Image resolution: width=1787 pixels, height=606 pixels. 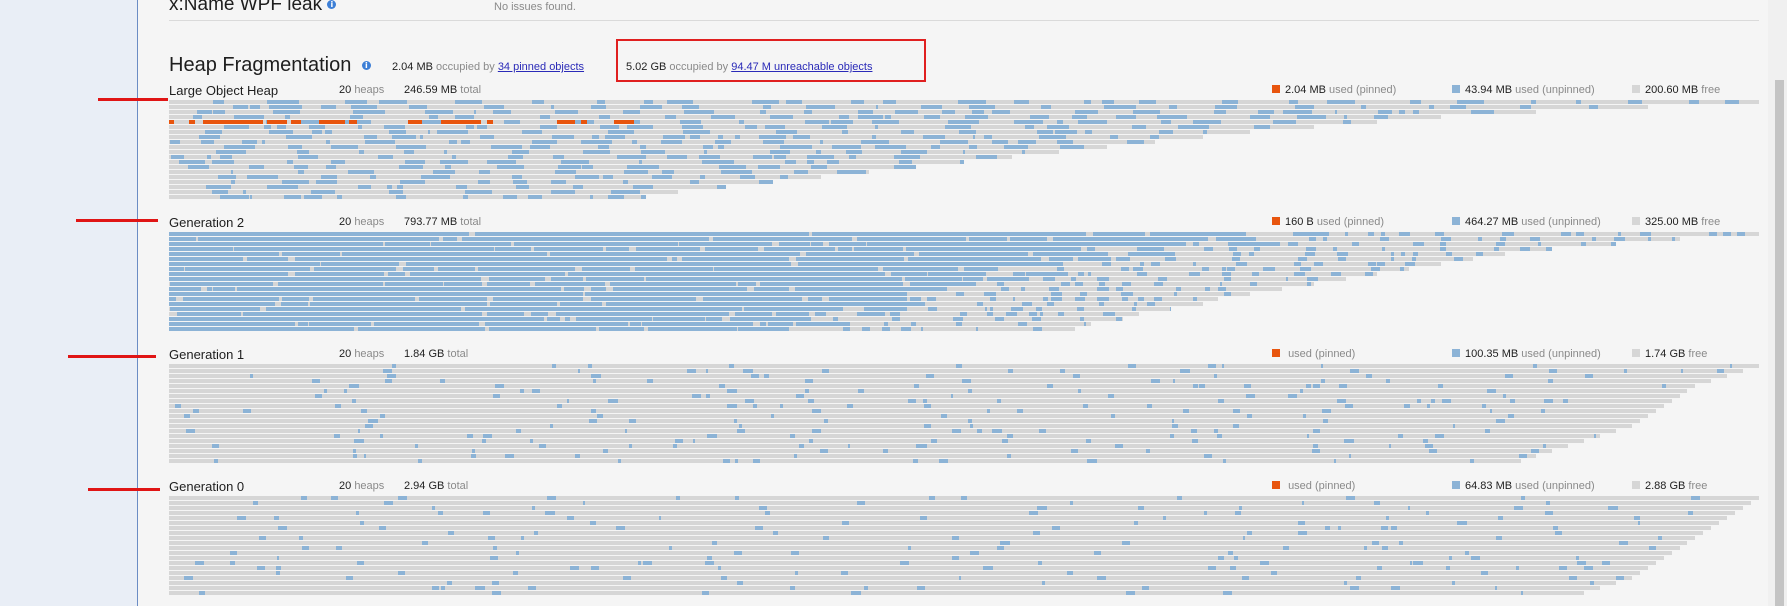 What do you see at coordinates (1456, 485) in the screenshot?
I see `unpinned-swatch-icon` at bounding box center [1456, 485].